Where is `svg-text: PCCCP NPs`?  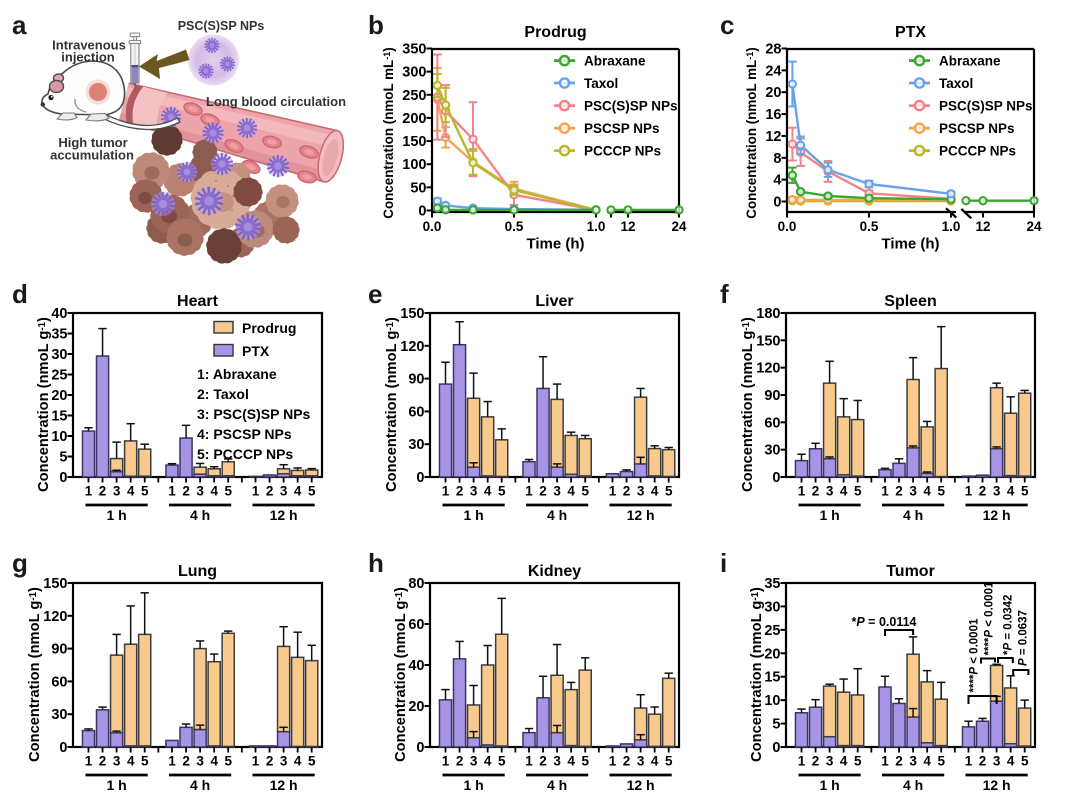
svg-text: PCCCP NPs is located at coordinates (977, 151).